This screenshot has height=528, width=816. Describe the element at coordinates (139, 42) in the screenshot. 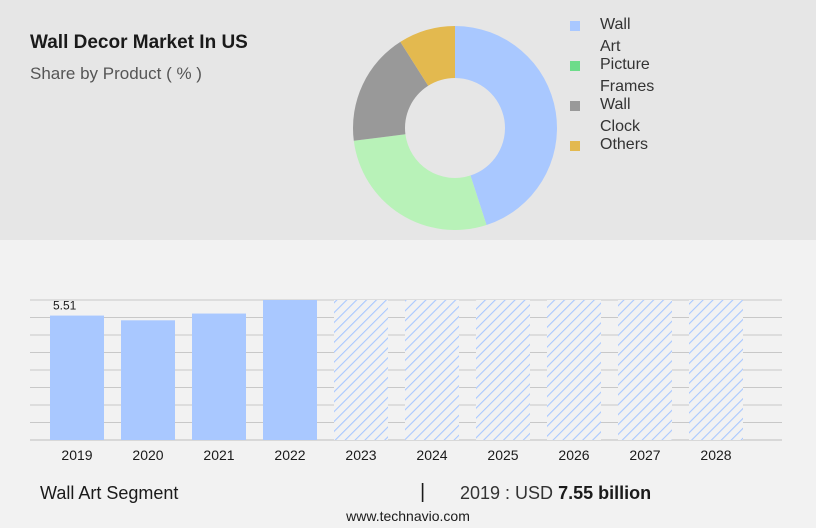

I see `chart-title: Wall Decor Market In US` at that location.